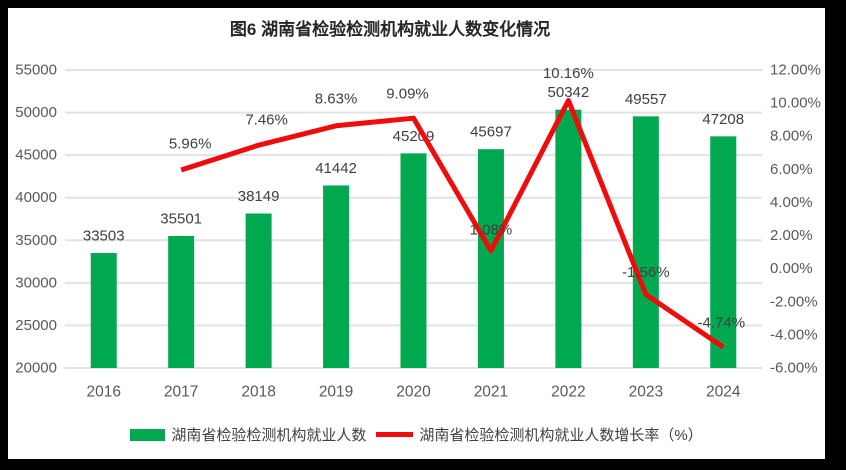 Image resolution: width=846 pixels, height=470 pixels. What do you see at coordinates (646, 272) in the screenshot?
I see `line-value-label-2023: -1.56%` at bounding box center [646, 272].